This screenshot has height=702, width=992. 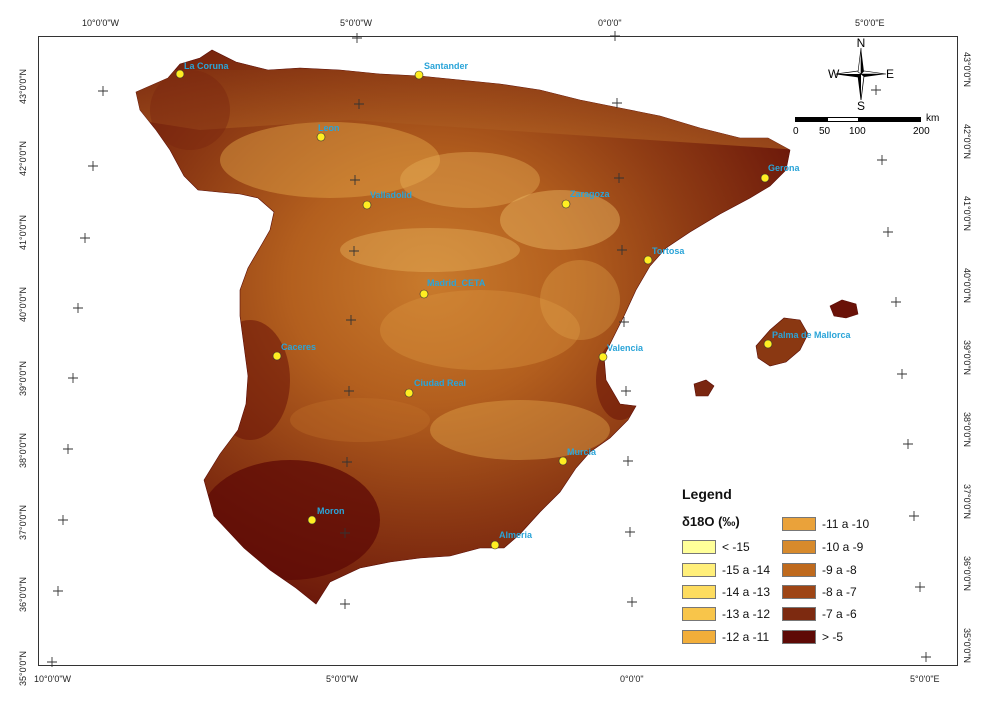 I want to click on legend-item: < -15, so click(x=716, y=547).